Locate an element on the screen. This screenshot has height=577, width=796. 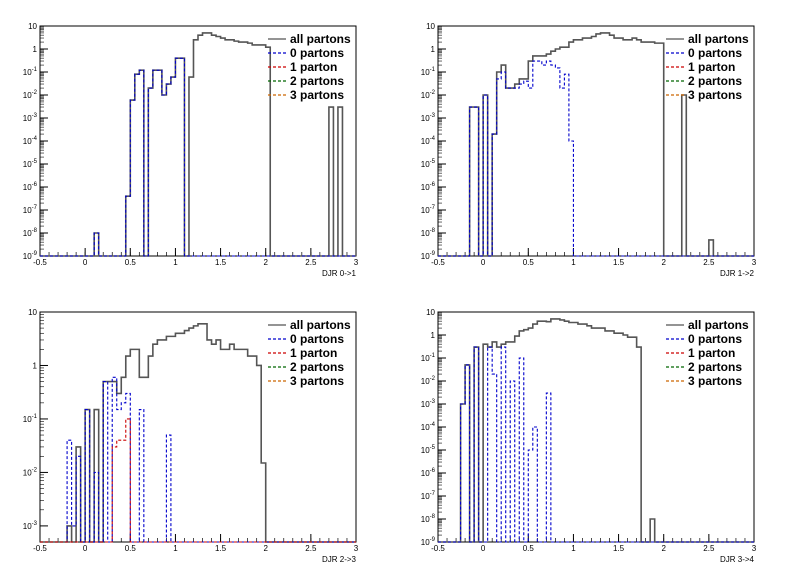
x-axis-label: DJR 1->2 is located at coordinates (737, 273).